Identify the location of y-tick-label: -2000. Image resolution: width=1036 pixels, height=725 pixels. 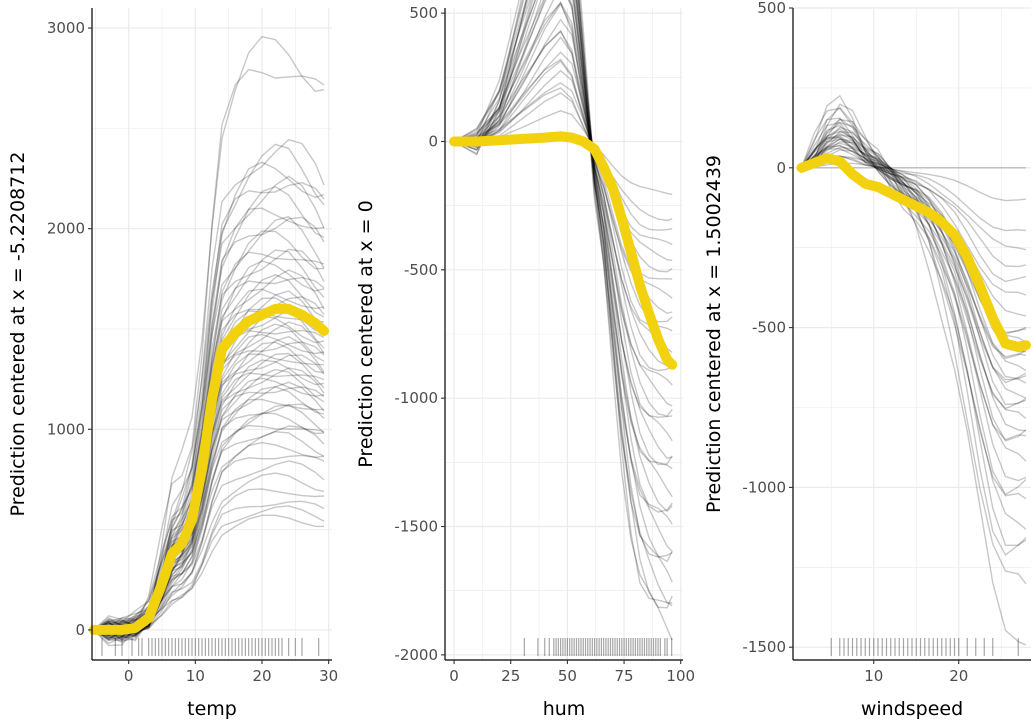
(416, 655).